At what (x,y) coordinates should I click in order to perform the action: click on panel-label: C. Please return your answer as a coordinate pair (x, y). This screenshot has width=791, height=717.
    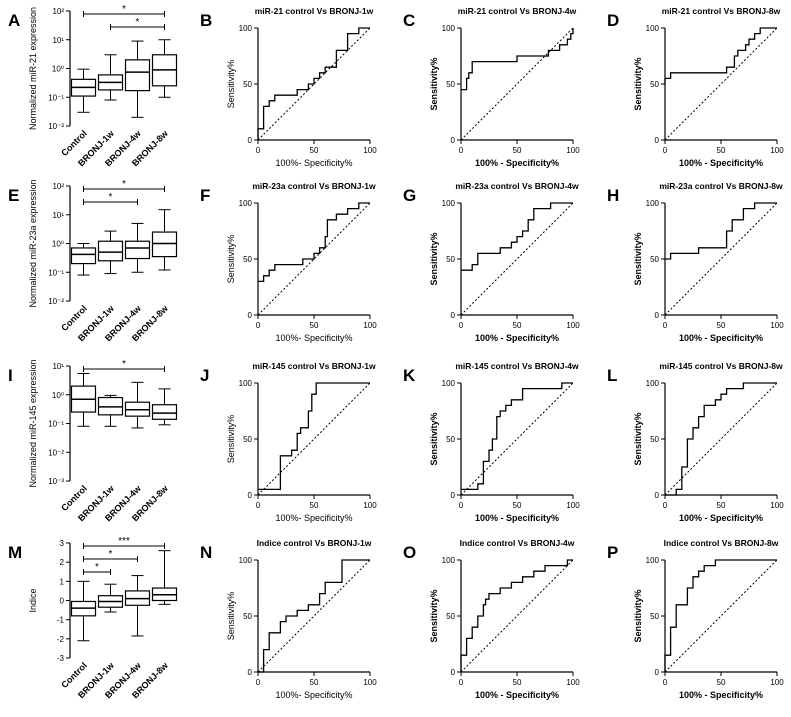
    Looking at the image, I should click on (409, 20).